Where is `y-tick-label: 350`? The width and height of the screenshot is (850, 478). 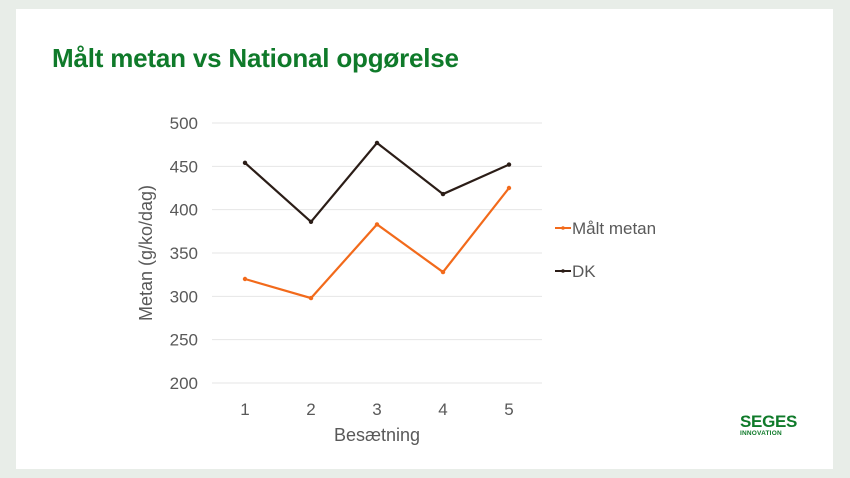 y-tick-label: 350 is located at coordinates (184, 253).